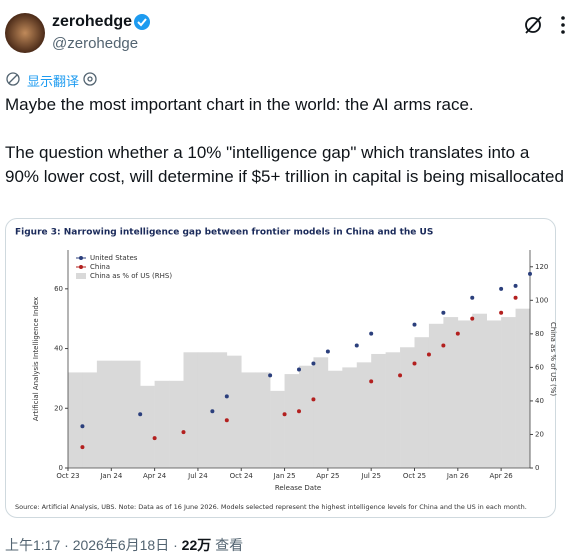  I want to click on y-tick-label: 40, so click(58, 349).